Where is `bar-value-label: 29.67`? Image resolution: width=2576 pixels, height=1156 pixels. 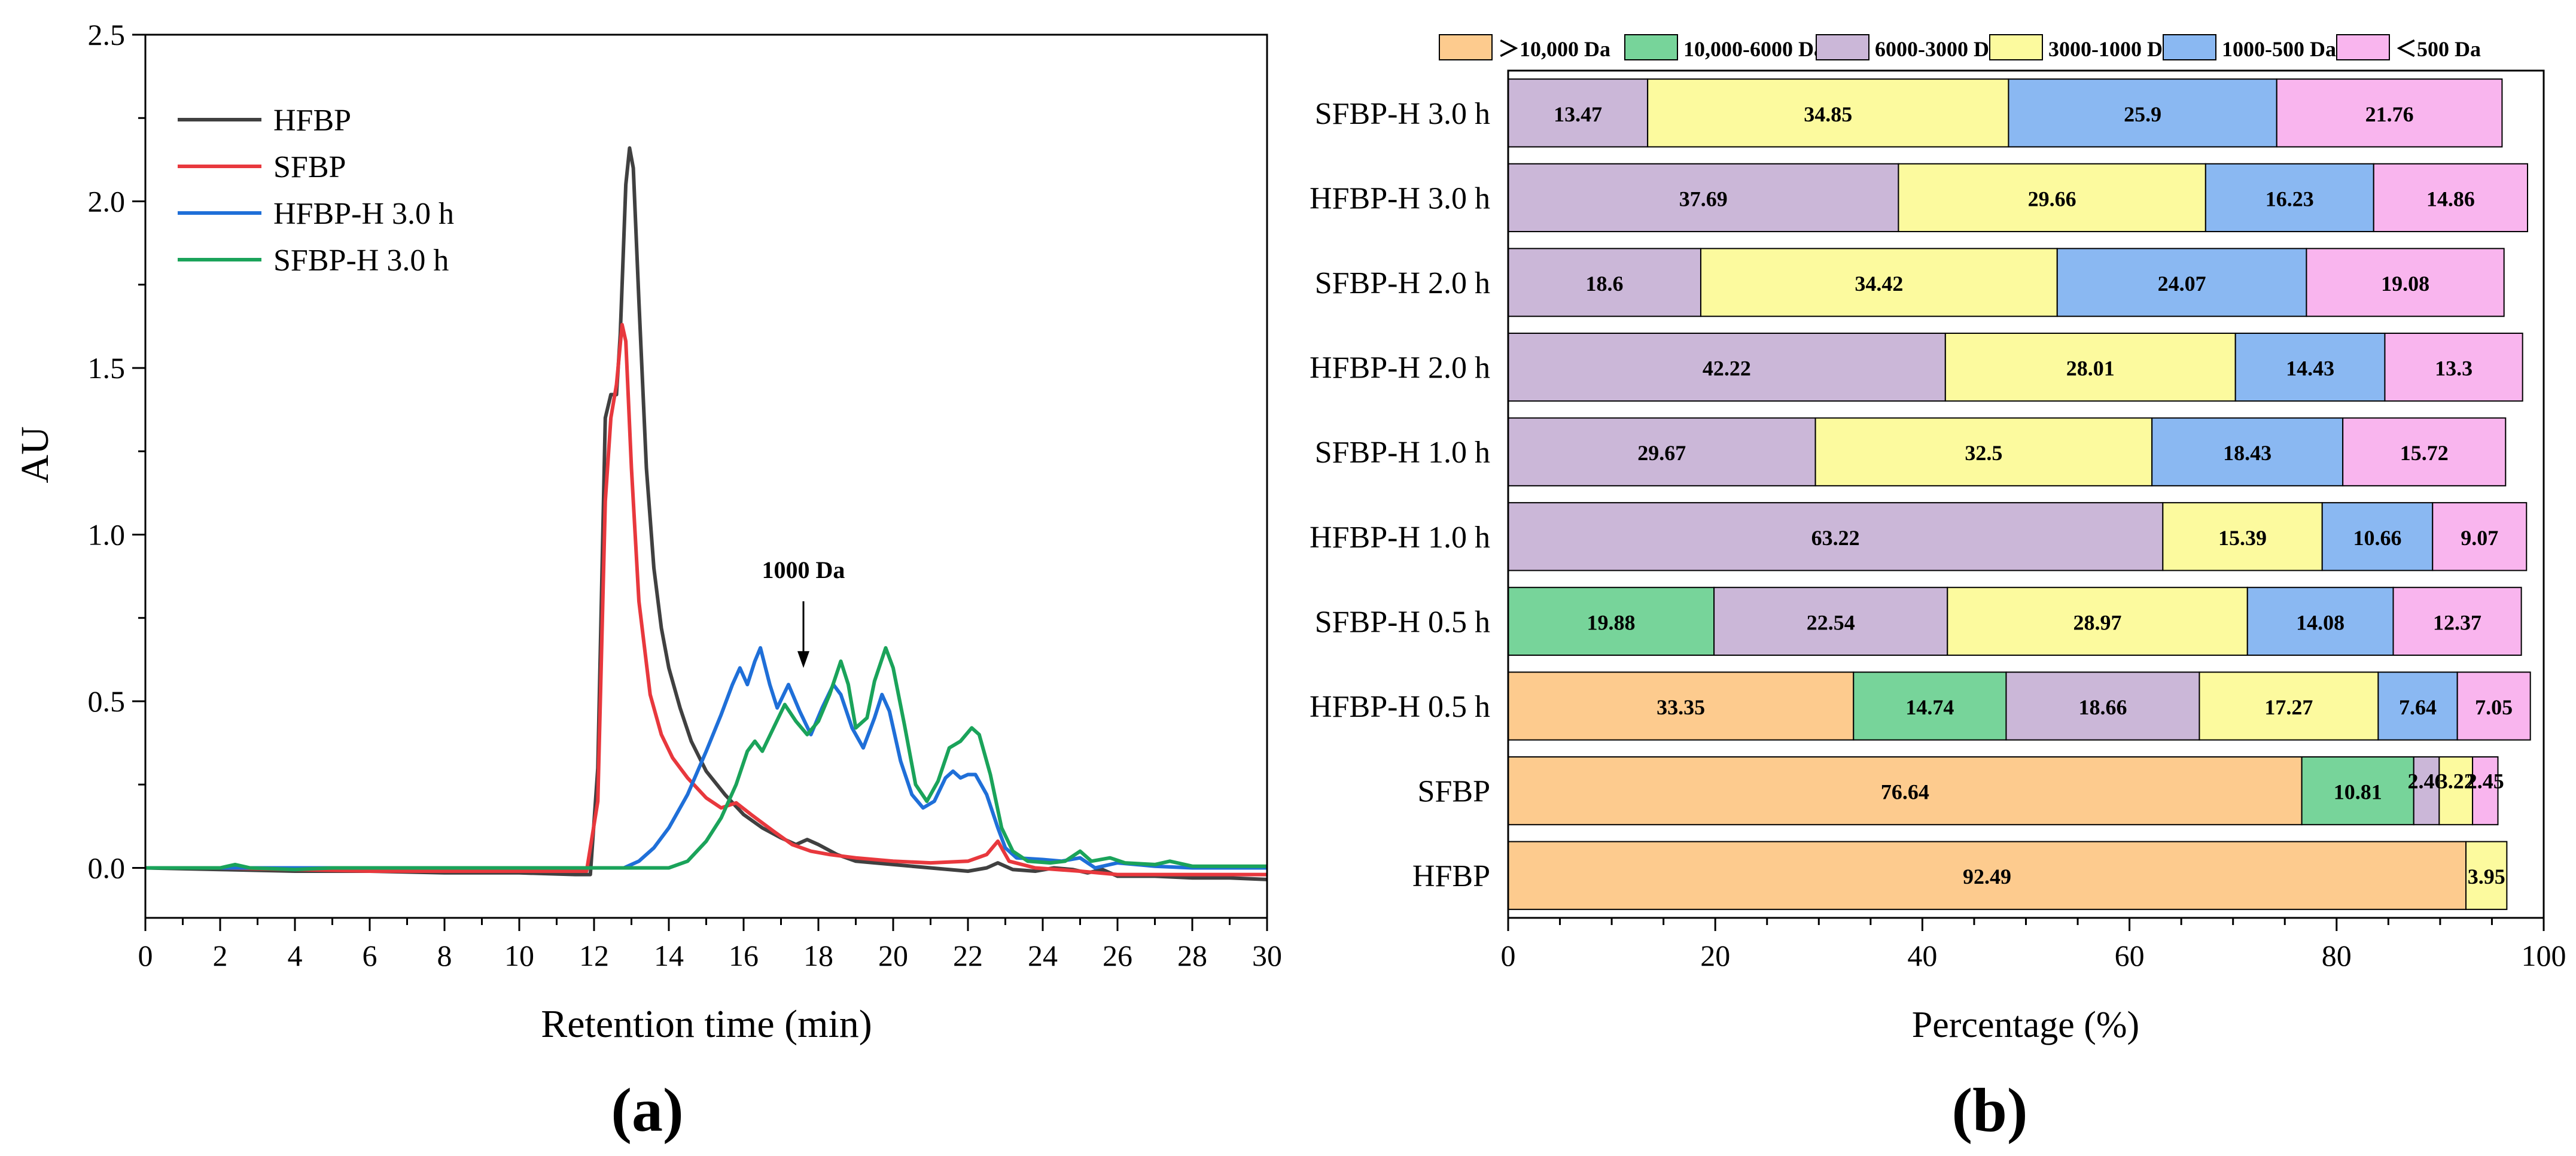
bar-value-label: 29.67 is located at coordinates (1661, 453).